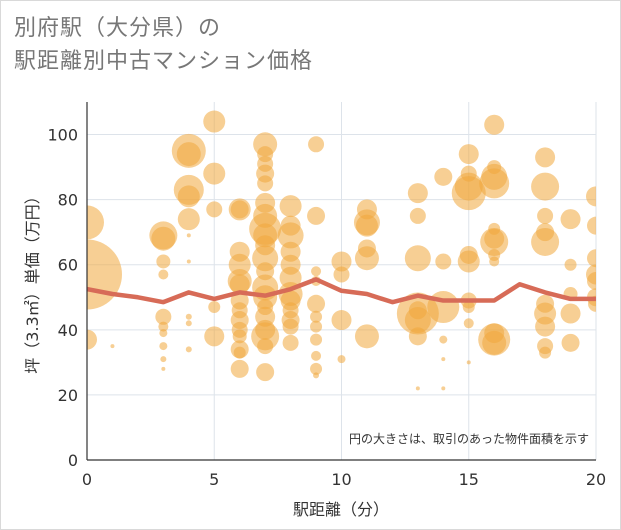  What do you see at coordinates (163, 45) in the screenshot?
I see `chart-title: 別府駅（大分県）の 駅距離別中古マンション価格` at bounding box center [163, 45].